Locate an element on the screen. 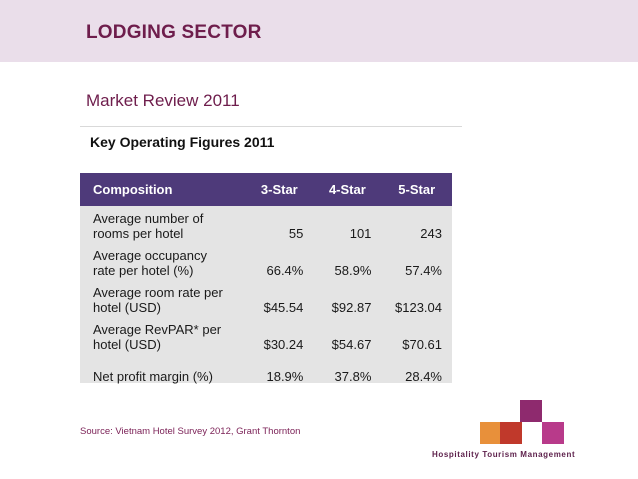 Image resolution: width=638 pixels, height=479 pixels. header-5-star: 5-Star is located at coordinates (416, 189).